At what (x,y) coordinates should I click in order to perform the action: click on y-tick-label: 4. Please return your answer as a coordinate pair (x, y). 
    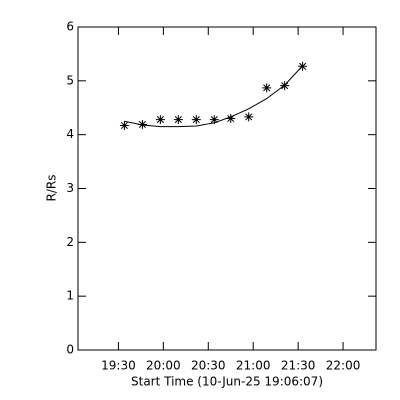
    Looking at the image, I should click on (70, 134).